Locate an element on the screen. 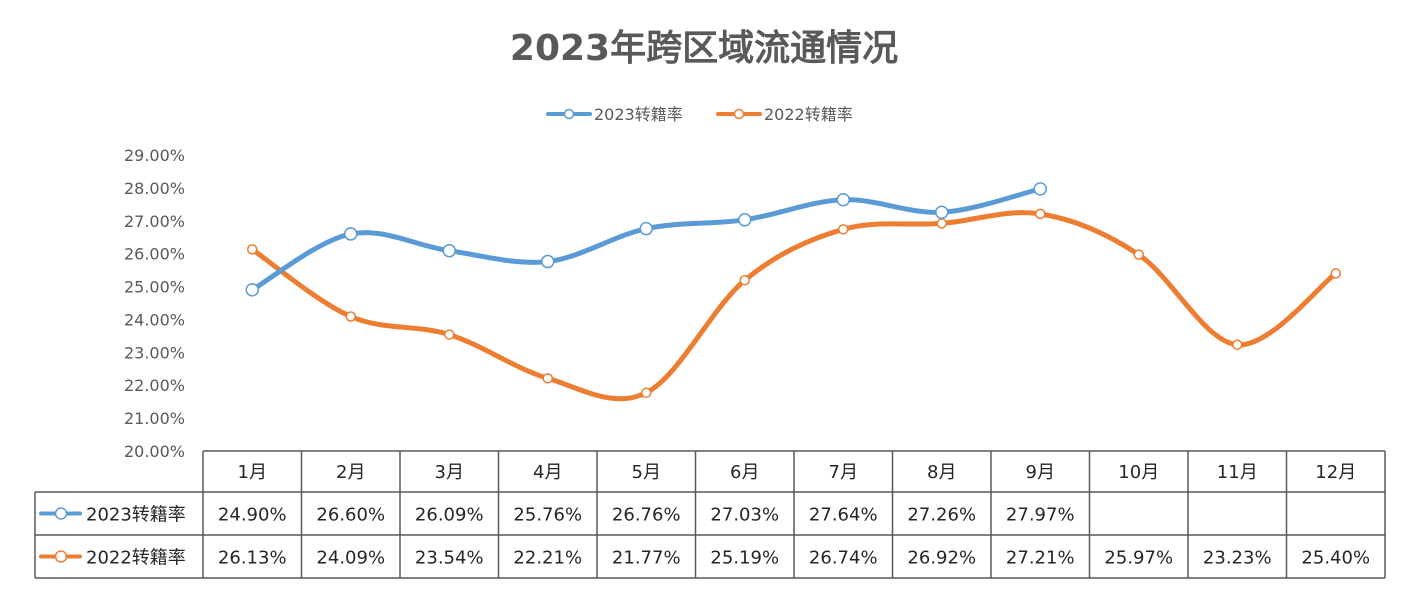  x-tick-label: 10月 is located at coordinates (1138, 472).